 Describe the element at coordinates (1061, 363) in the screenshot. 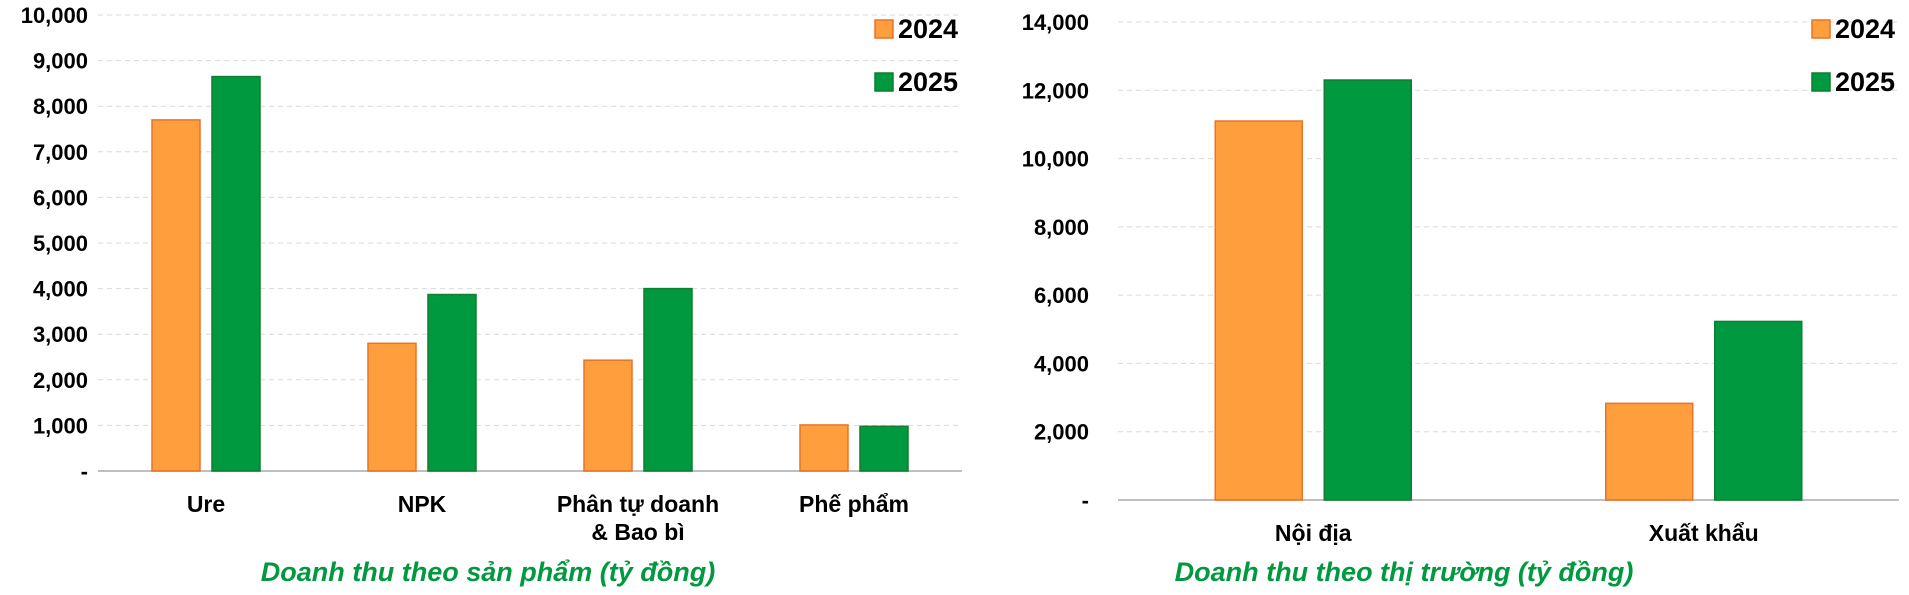

I see `market-ytick-label: 4,000` at that location.